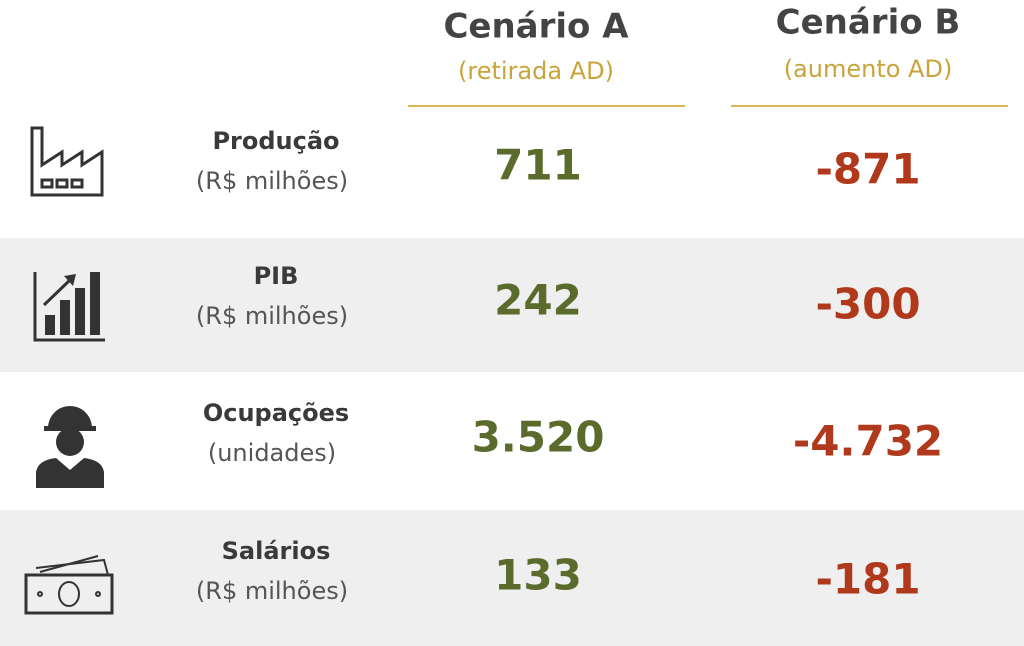 The width and height of the screenshot is (1024, 646). Describe the element at coordinates (868, 441) in the screenshot. I see `value-b: -4.732` at that location.